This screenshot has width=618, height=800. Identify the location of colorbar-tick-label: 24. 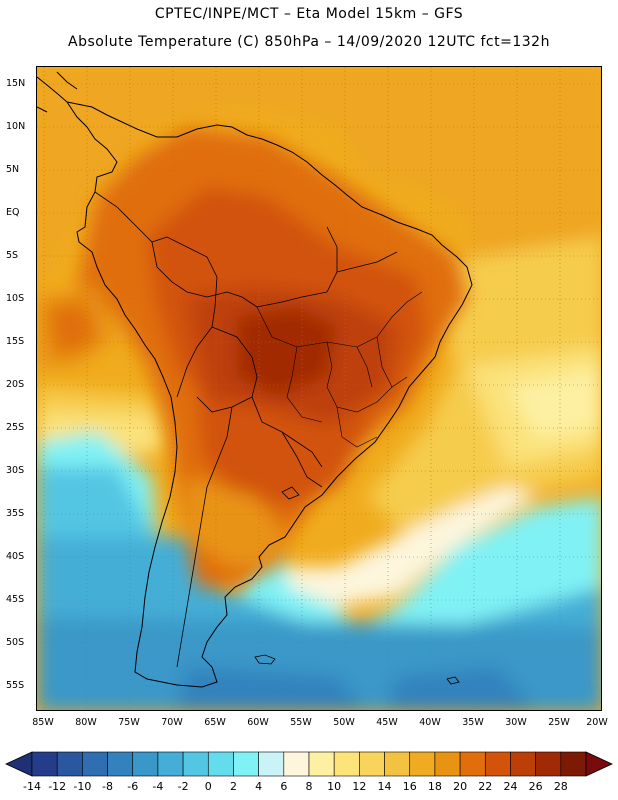
(510, 786).